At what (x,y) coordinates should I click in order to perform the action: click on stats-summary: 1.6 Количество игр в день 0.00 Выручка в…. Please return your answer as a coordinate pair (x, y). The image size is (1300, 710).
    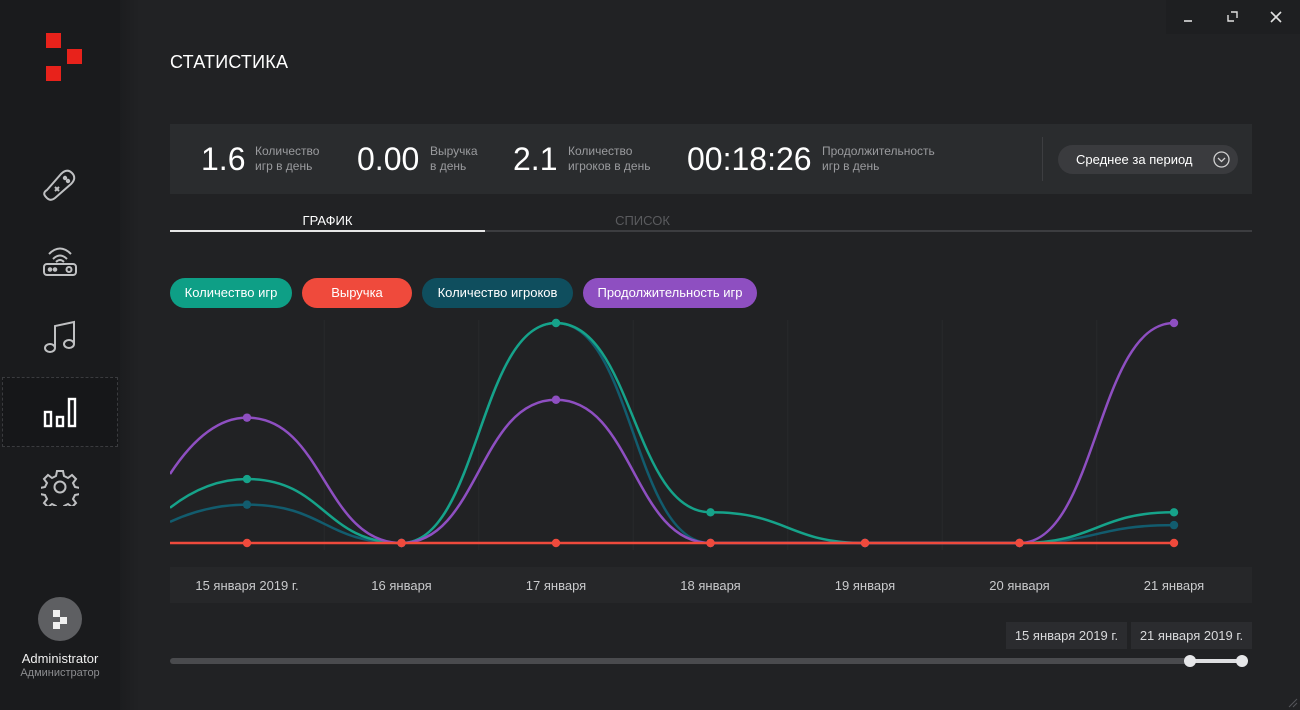
    Looking at the image, I should click on (711, 159).